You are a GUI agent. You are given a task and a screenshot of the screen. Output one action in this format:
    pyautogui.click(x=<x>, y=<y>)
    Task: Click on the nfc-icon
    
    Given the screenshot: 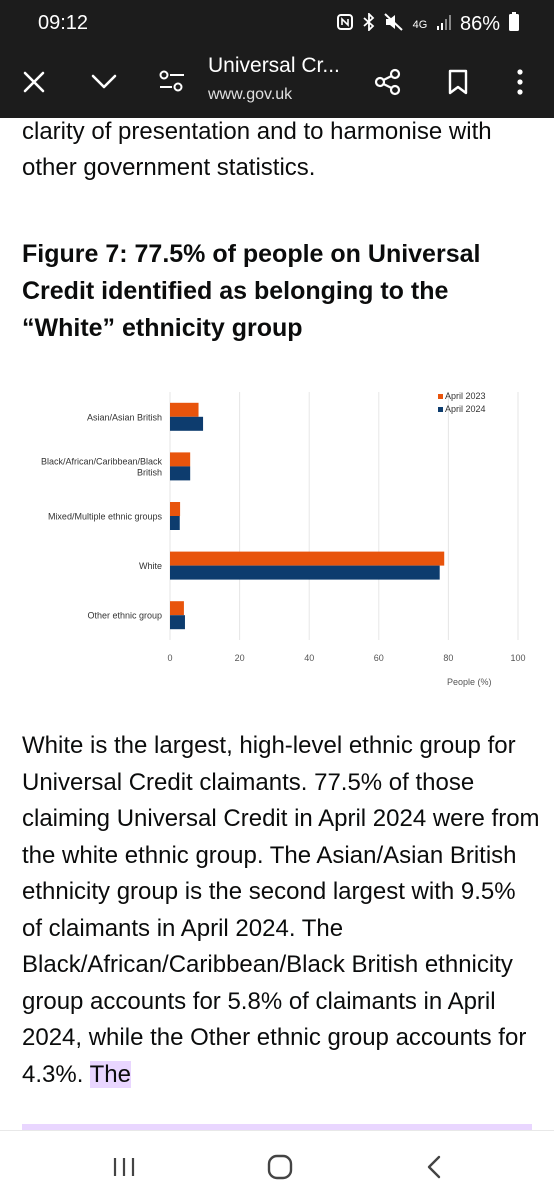 What is the action you would take?
    pyautogui.click(x=345, y=24)
    